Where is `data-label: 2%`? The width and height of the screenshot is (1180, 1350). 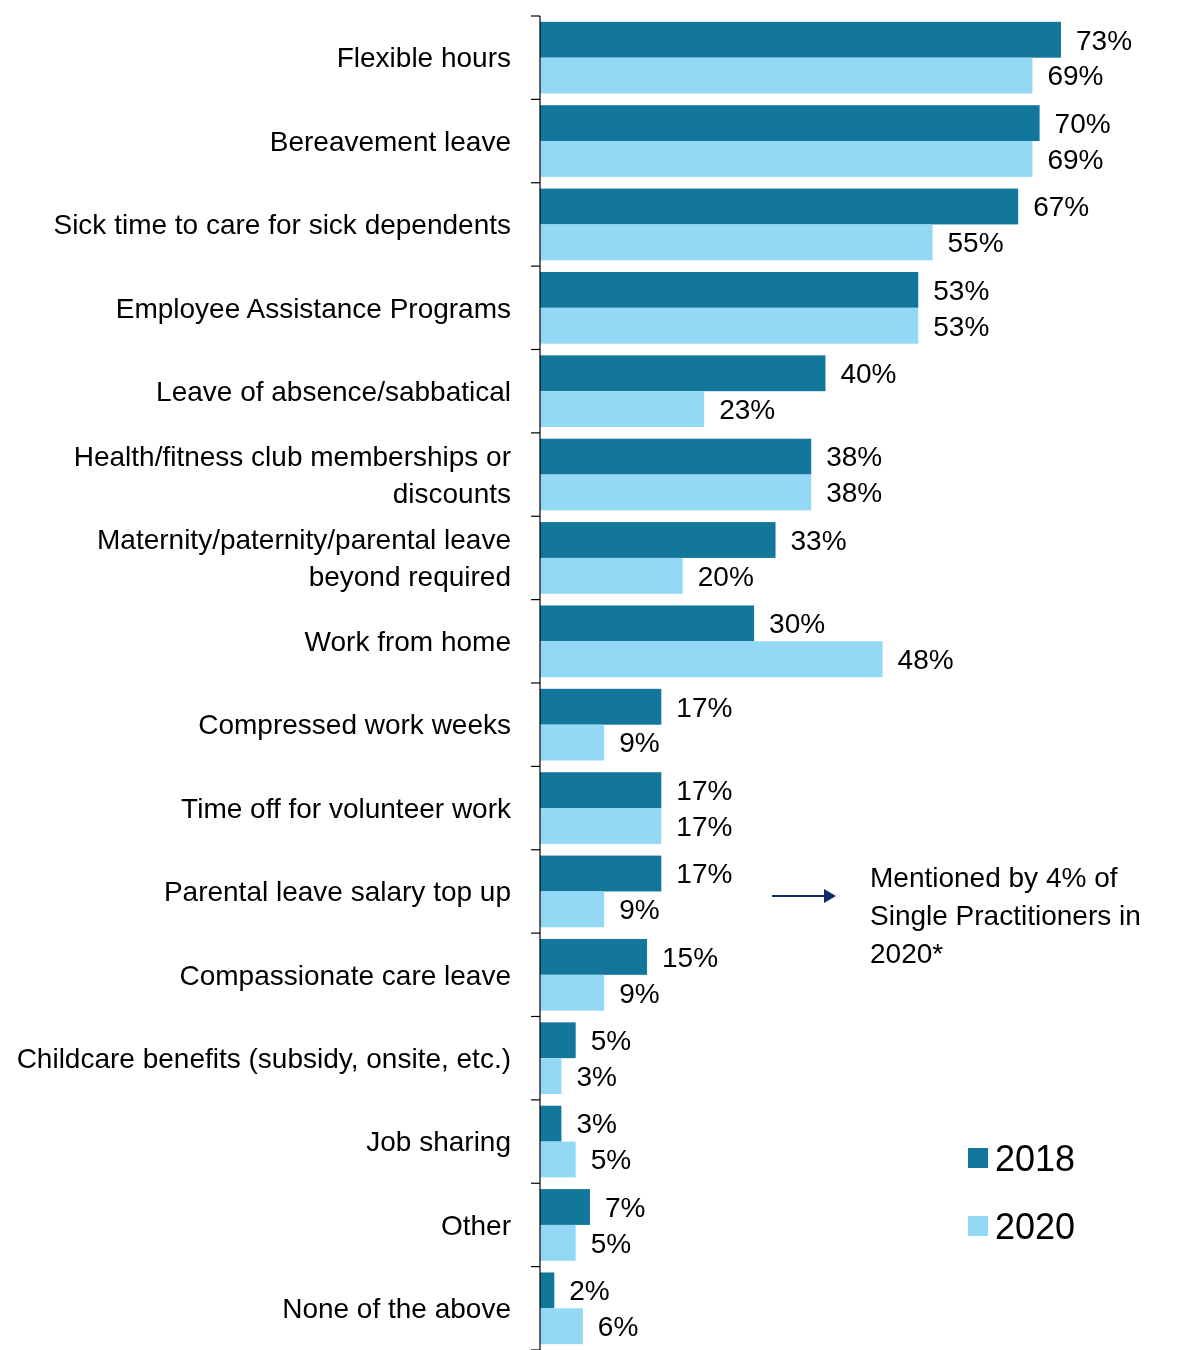 data-label: 2% is located at coordinates (589, 1291).